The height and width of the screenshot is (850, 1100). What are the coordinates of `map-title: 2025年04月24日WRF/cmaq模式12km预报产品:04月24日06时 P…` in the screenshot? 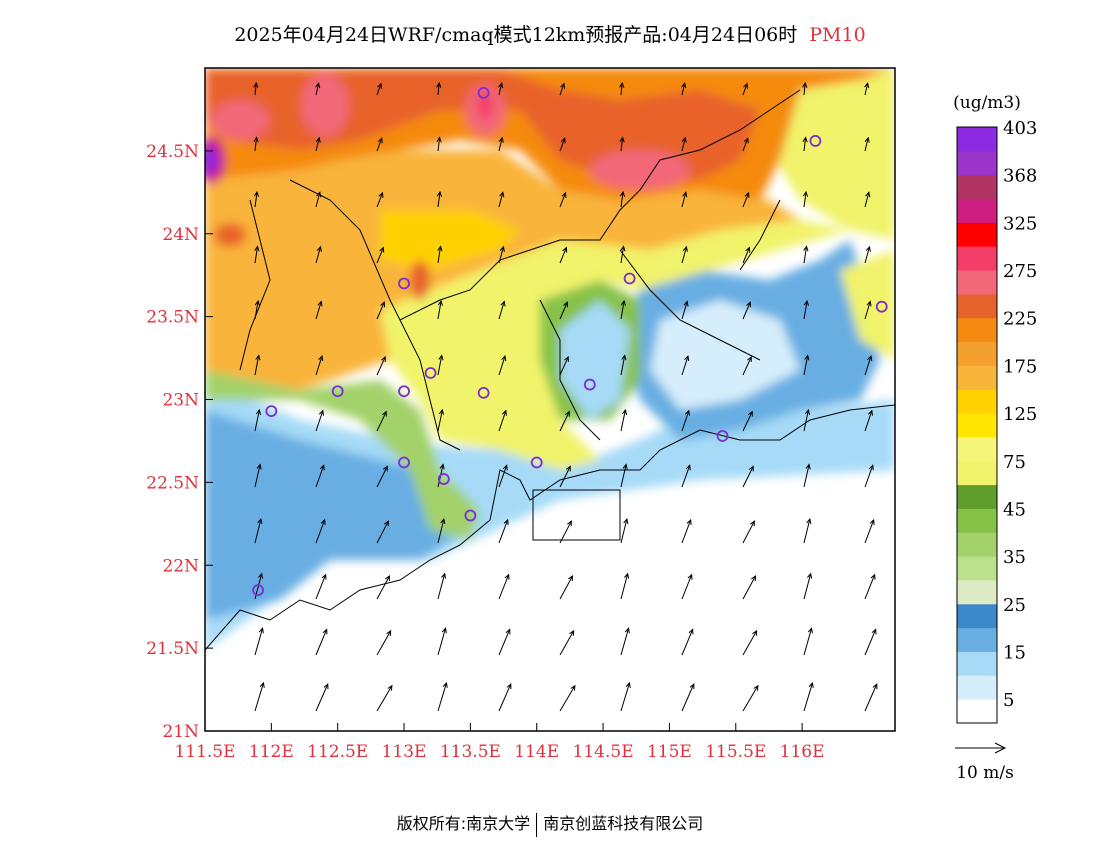 It's located at (550, 33).